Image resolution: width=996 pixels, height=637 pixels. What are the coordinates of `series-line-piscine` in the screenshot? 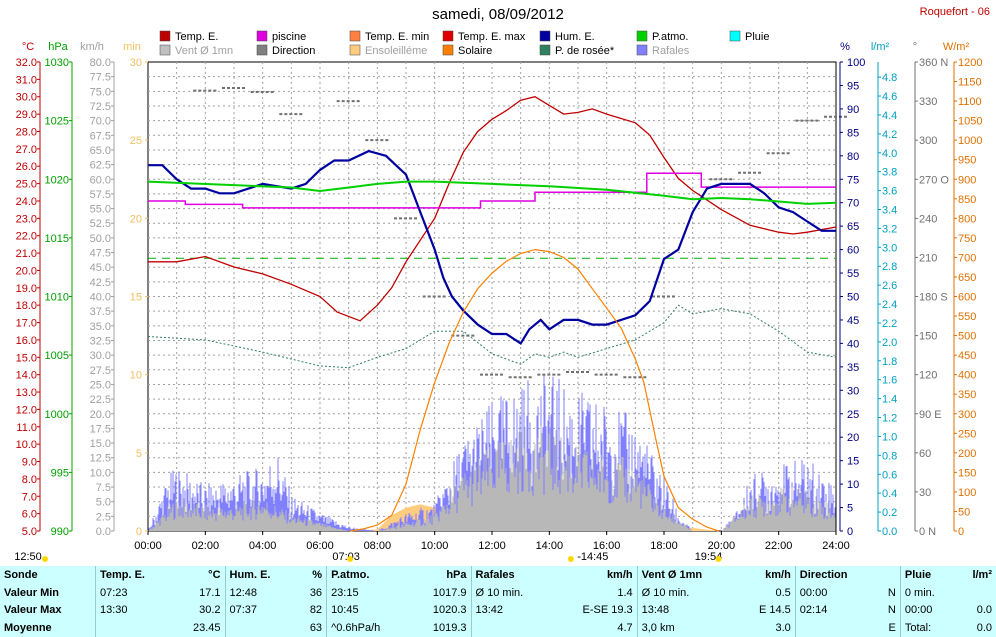 It's located at (492, 190).